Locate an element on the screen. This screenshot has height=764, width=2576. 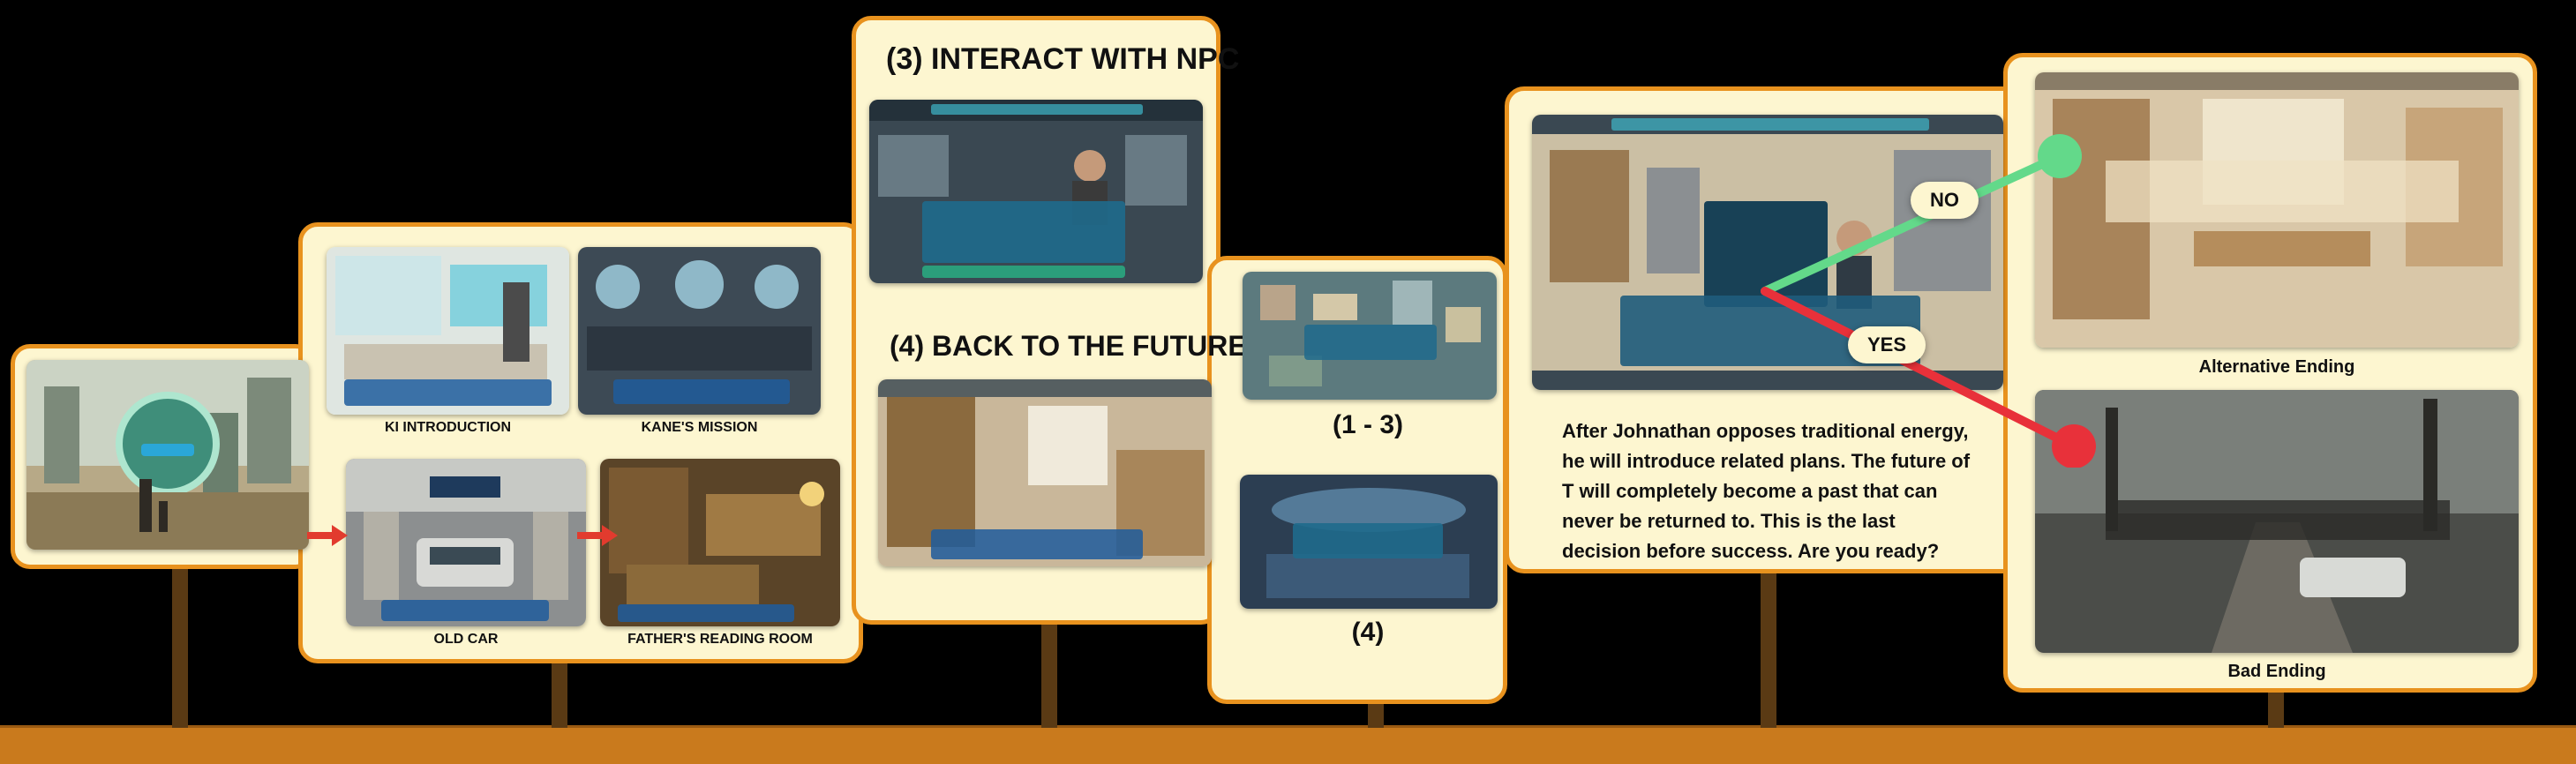
caption-alternative-ending: Alternative Ending is located at coordinates (2276, 367).